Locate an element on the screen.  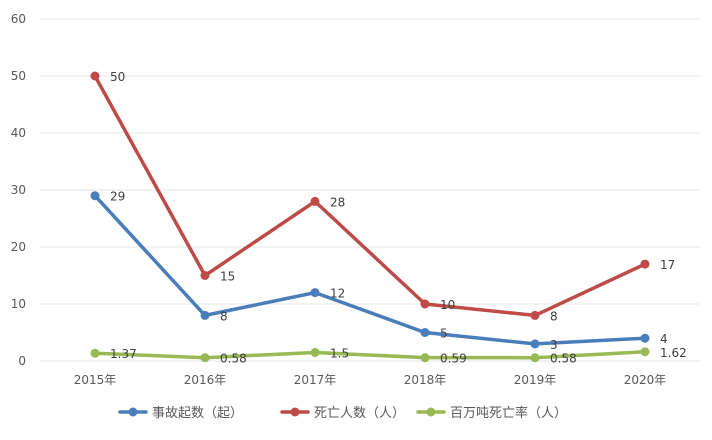
legend: 事故起数（起） 死亡人数（人） 百万吨死亡率（人） is located at coordinates (342, 413).